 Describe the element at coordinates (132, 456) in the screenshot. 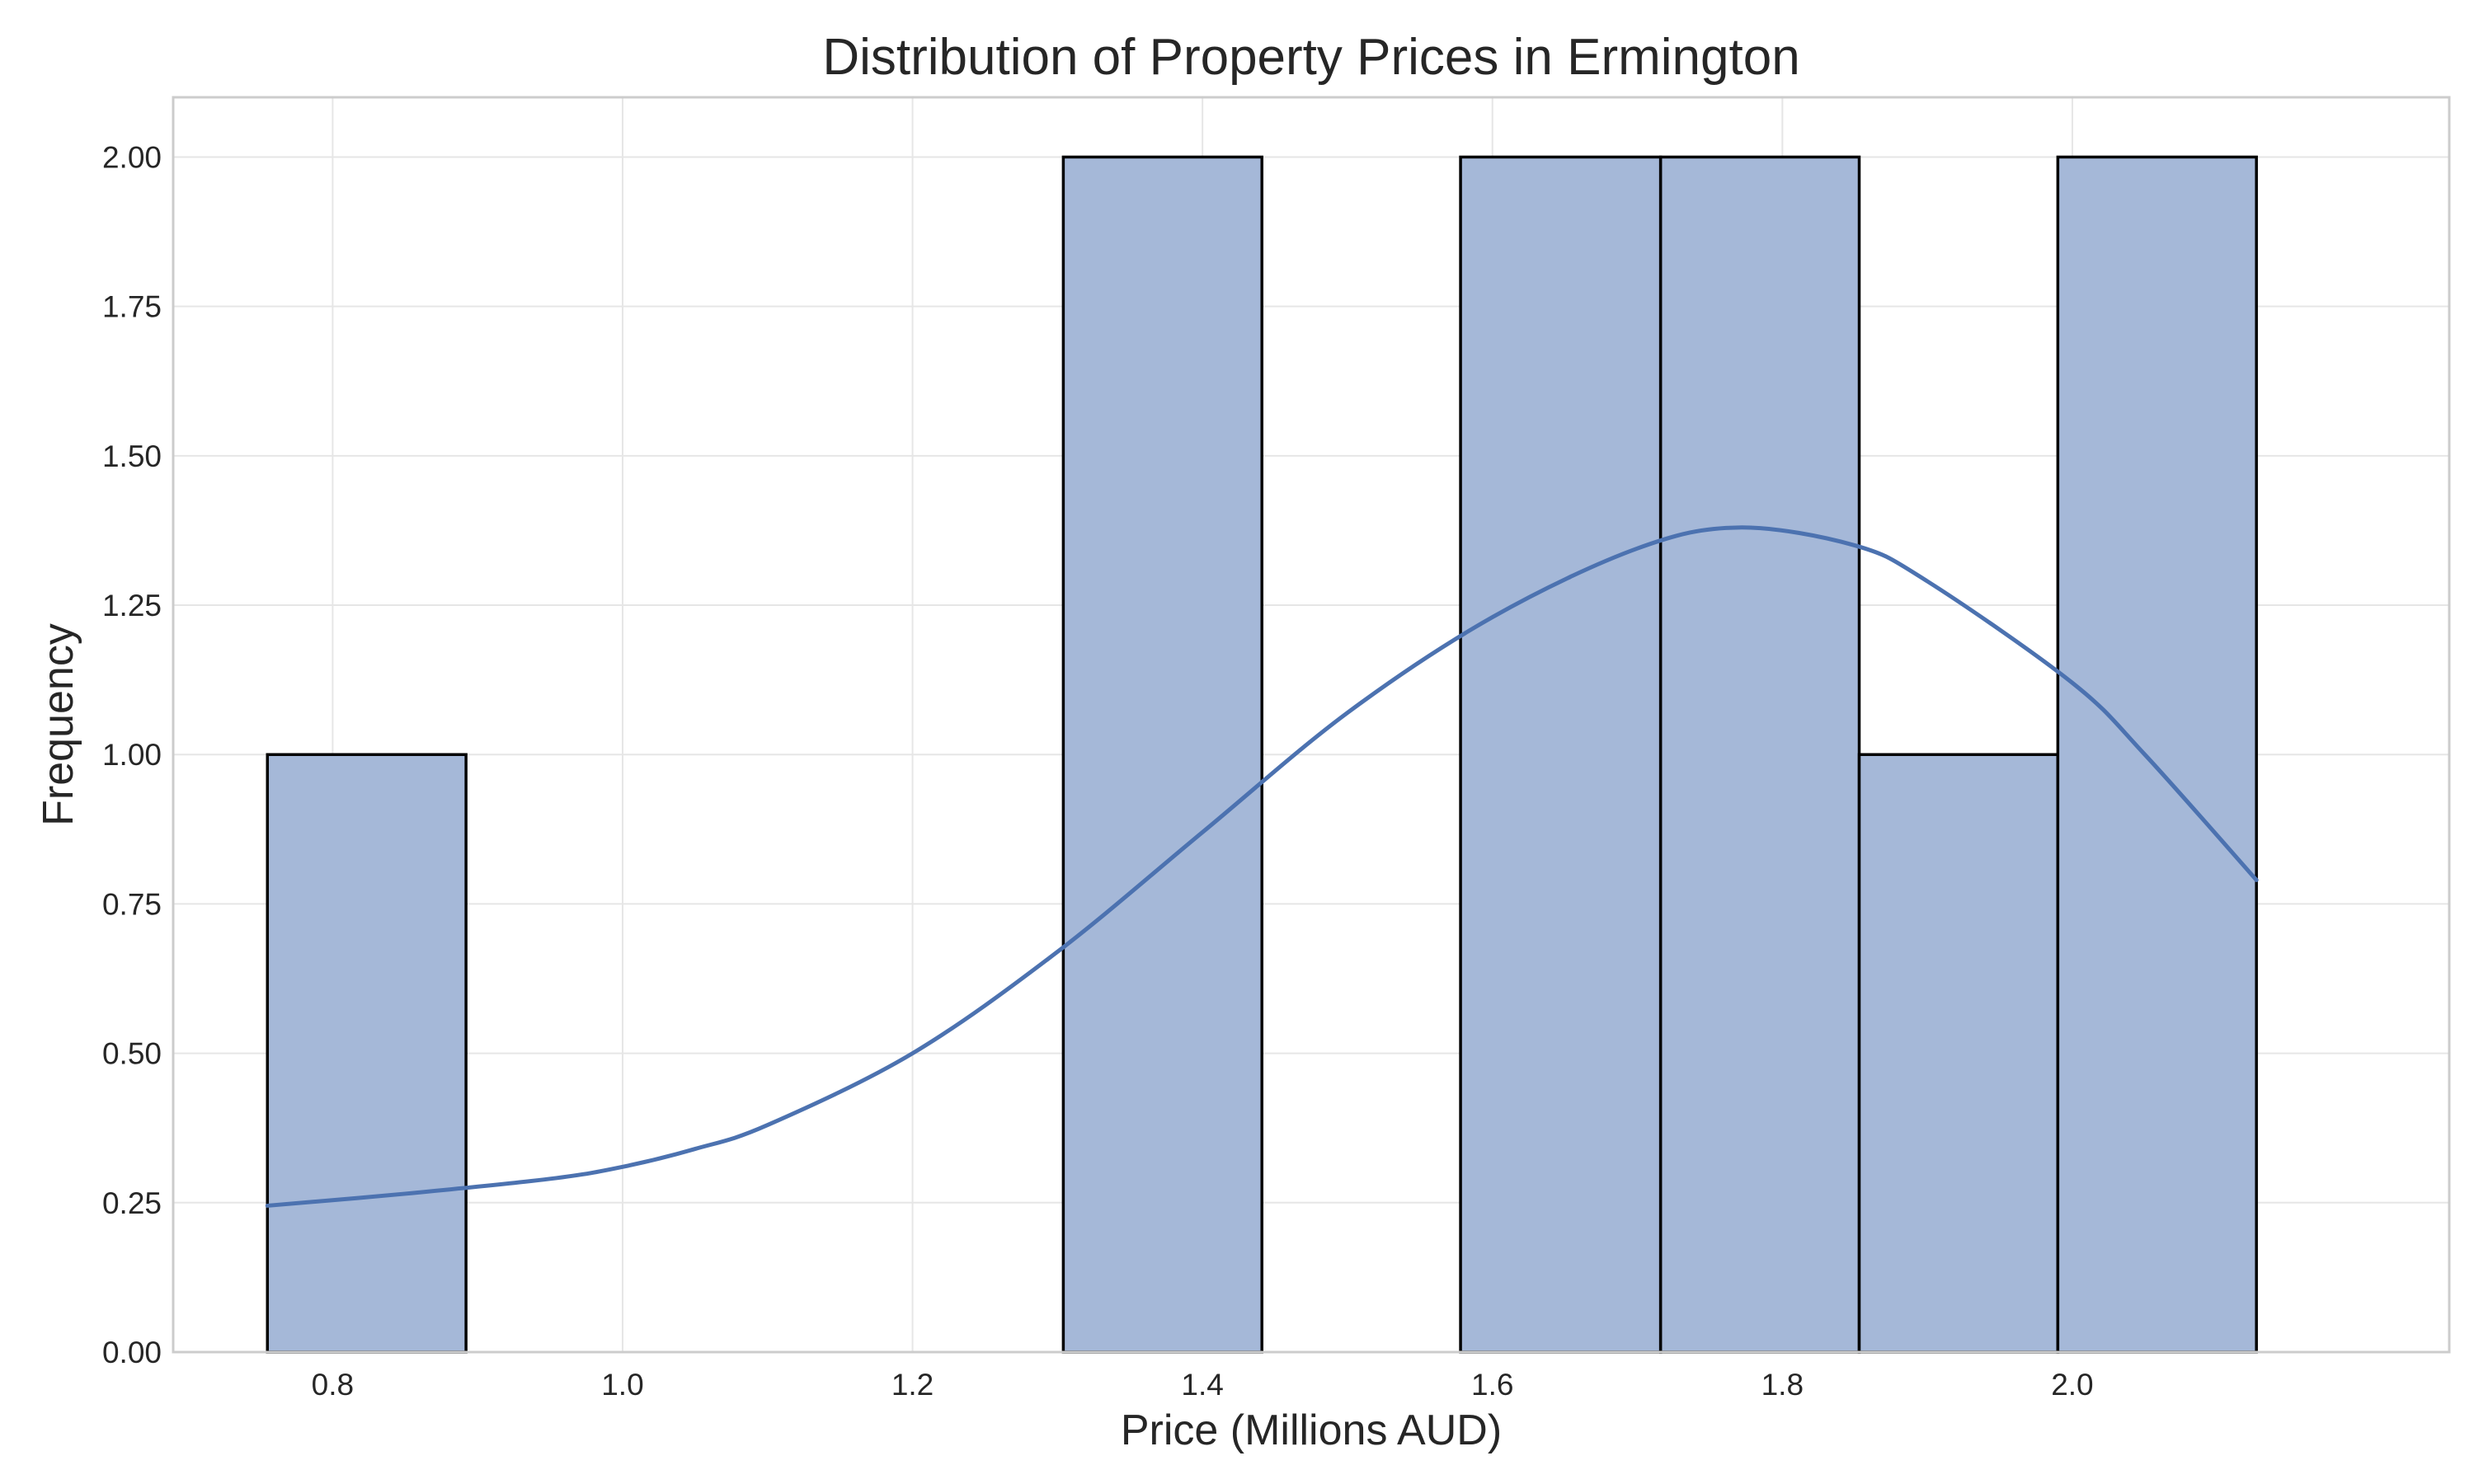

I see `y-tick-label: 1.50` at that location.